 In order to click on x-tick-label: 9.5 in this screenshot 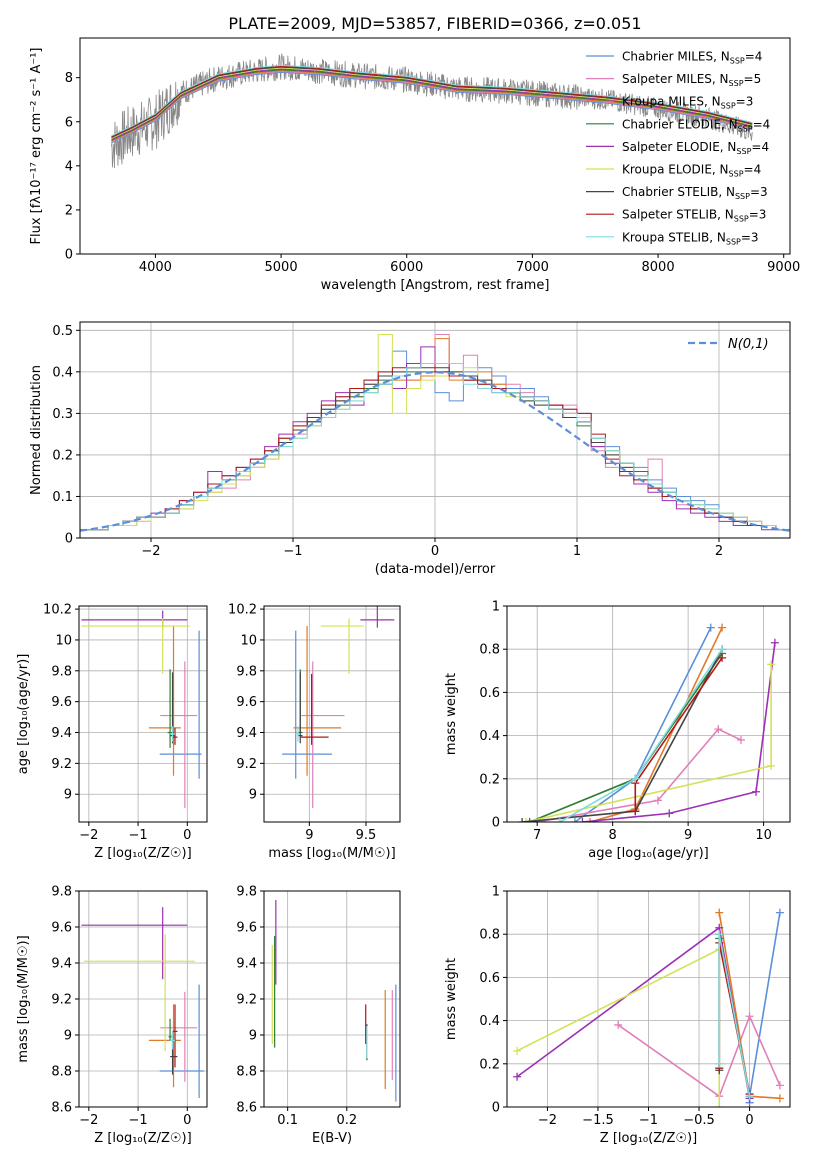, I will do `click(366, 835)`.